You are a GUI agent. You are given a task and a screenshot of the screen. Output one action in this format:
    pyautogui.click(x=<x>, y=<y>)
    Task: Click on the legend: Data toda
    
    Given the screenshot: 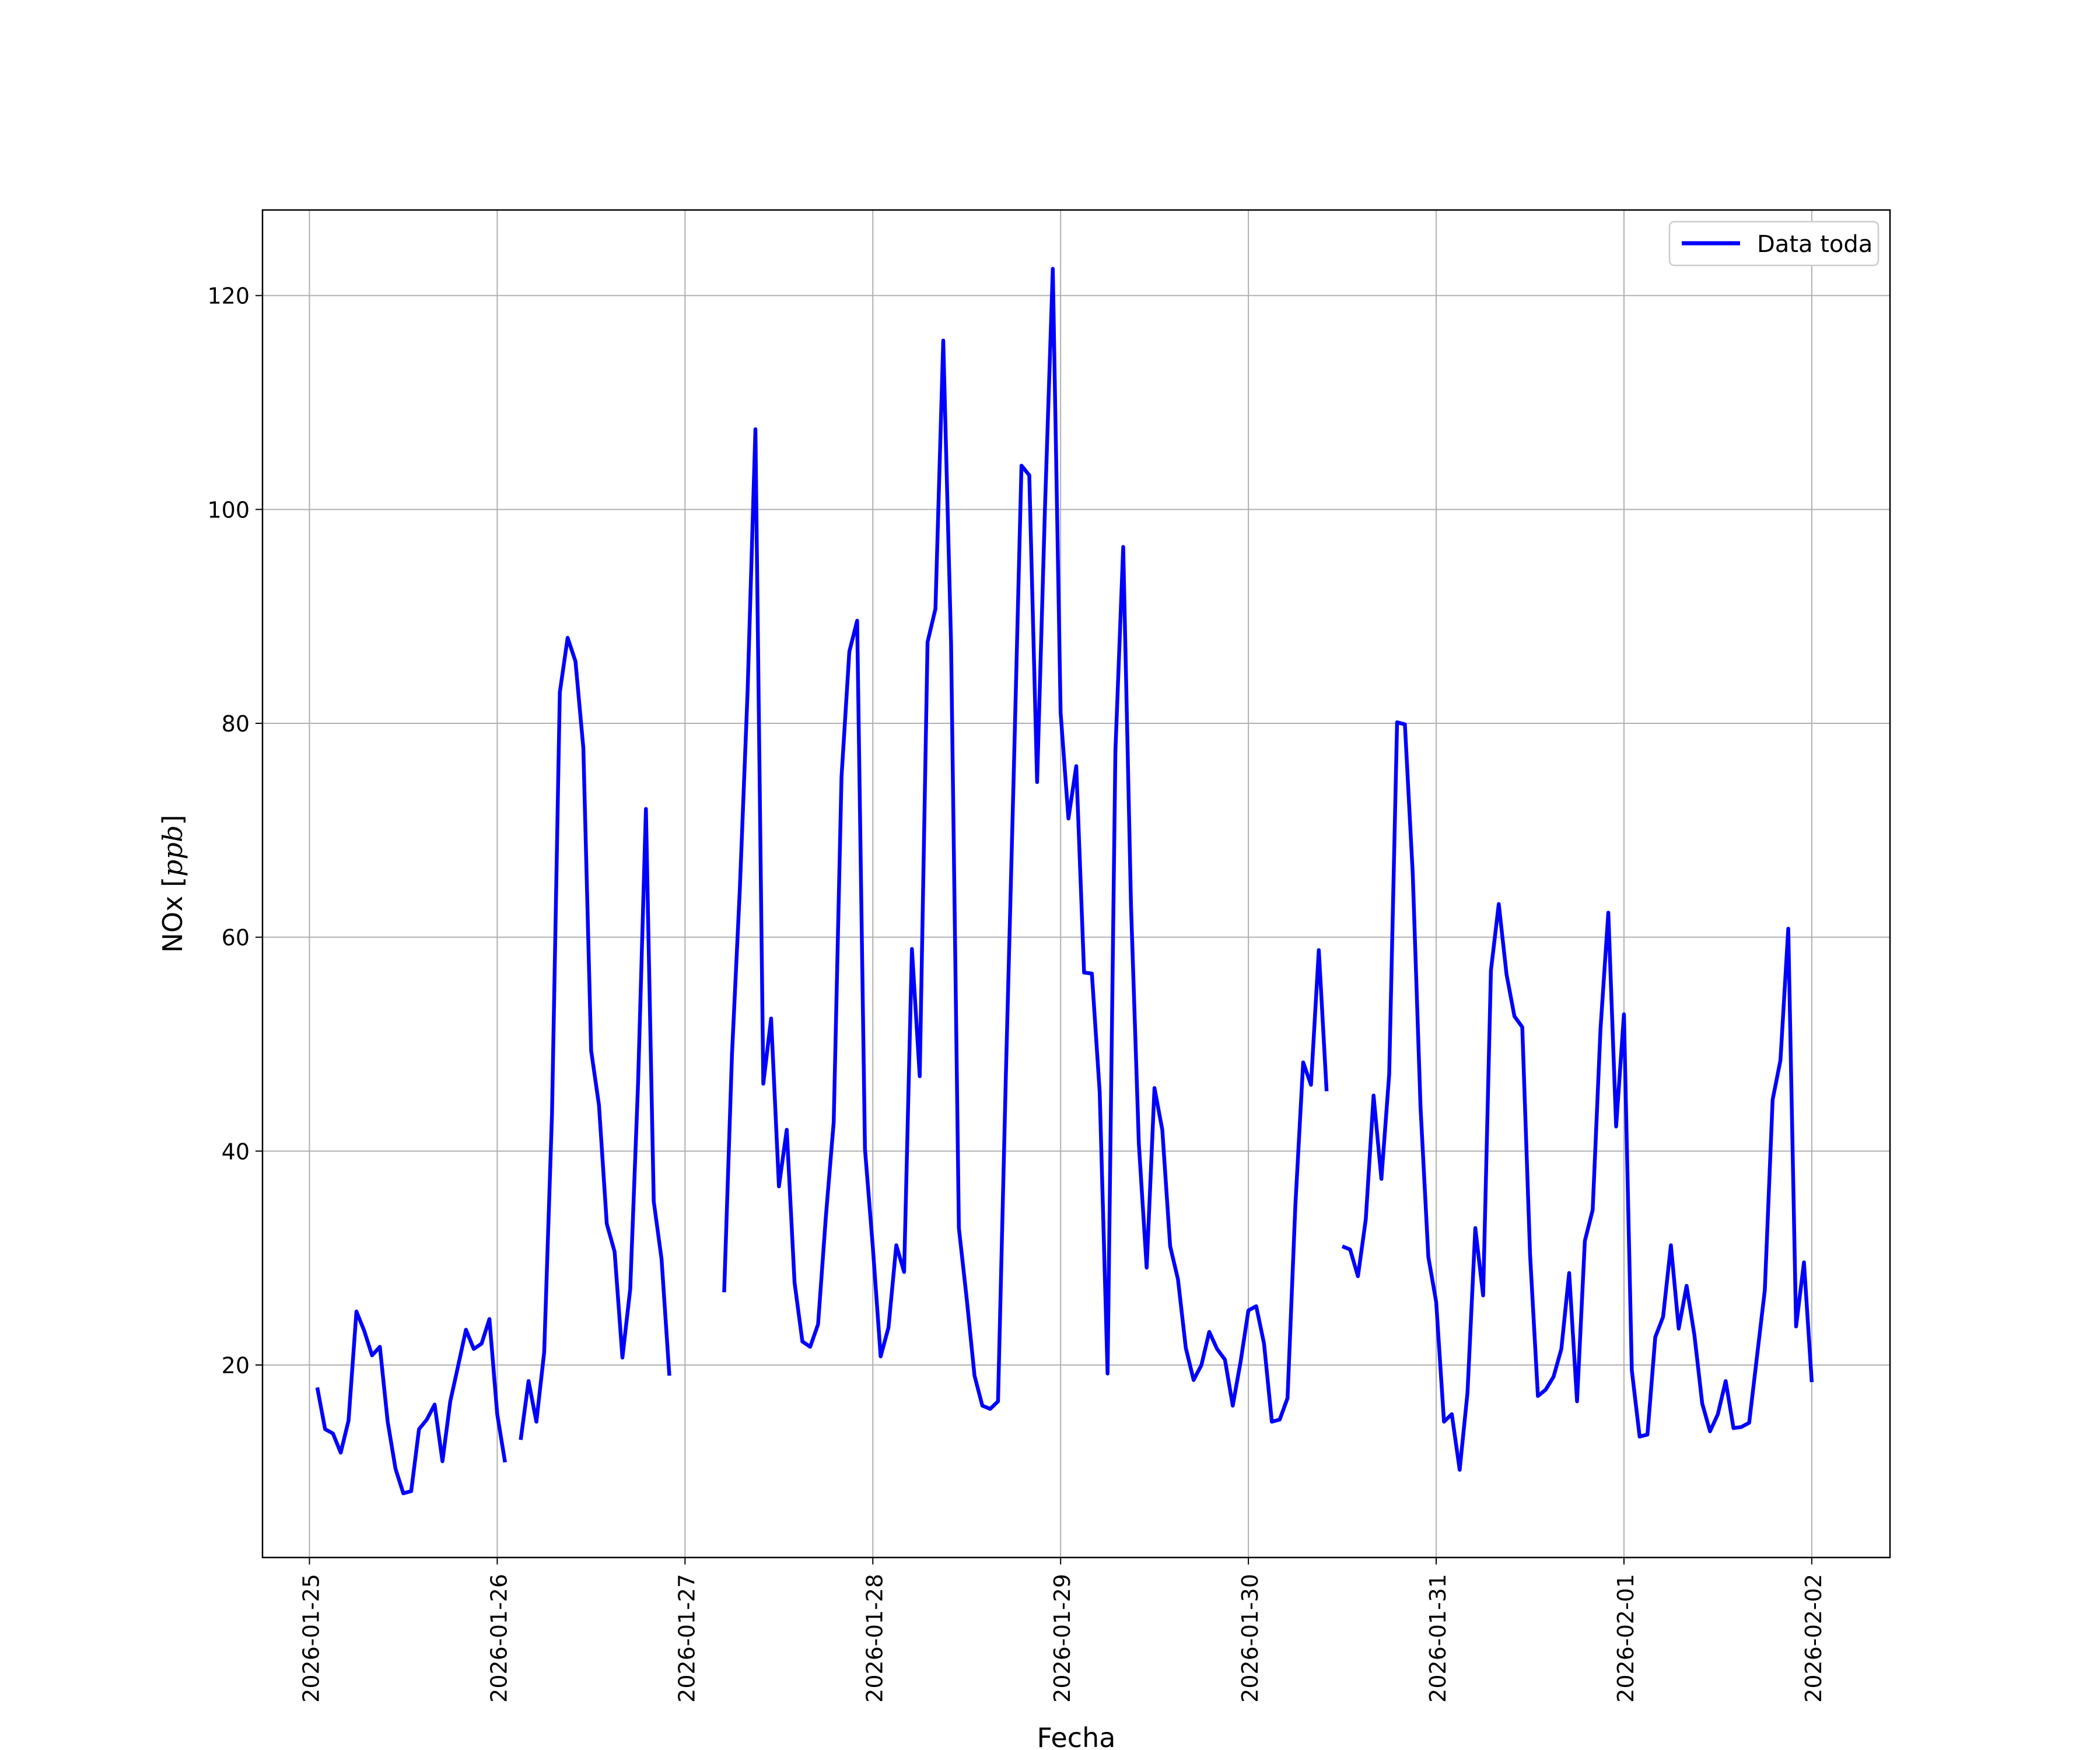 What is the action you would take?
    pyautogui.click(x=1774, y=243)
    